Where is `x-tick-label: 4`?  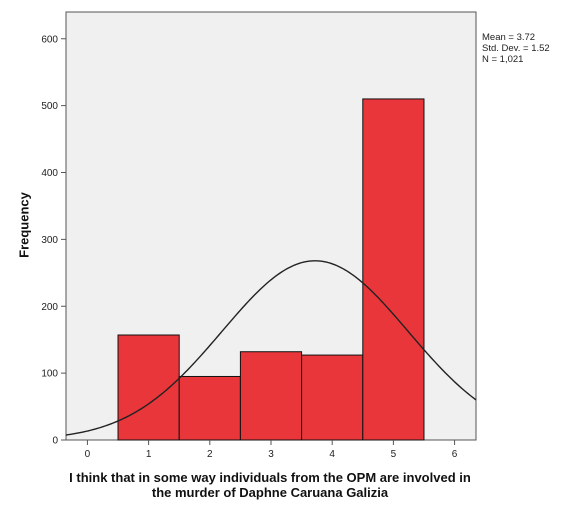 x-tick-label: 4 is located at coordinates (332, 454).